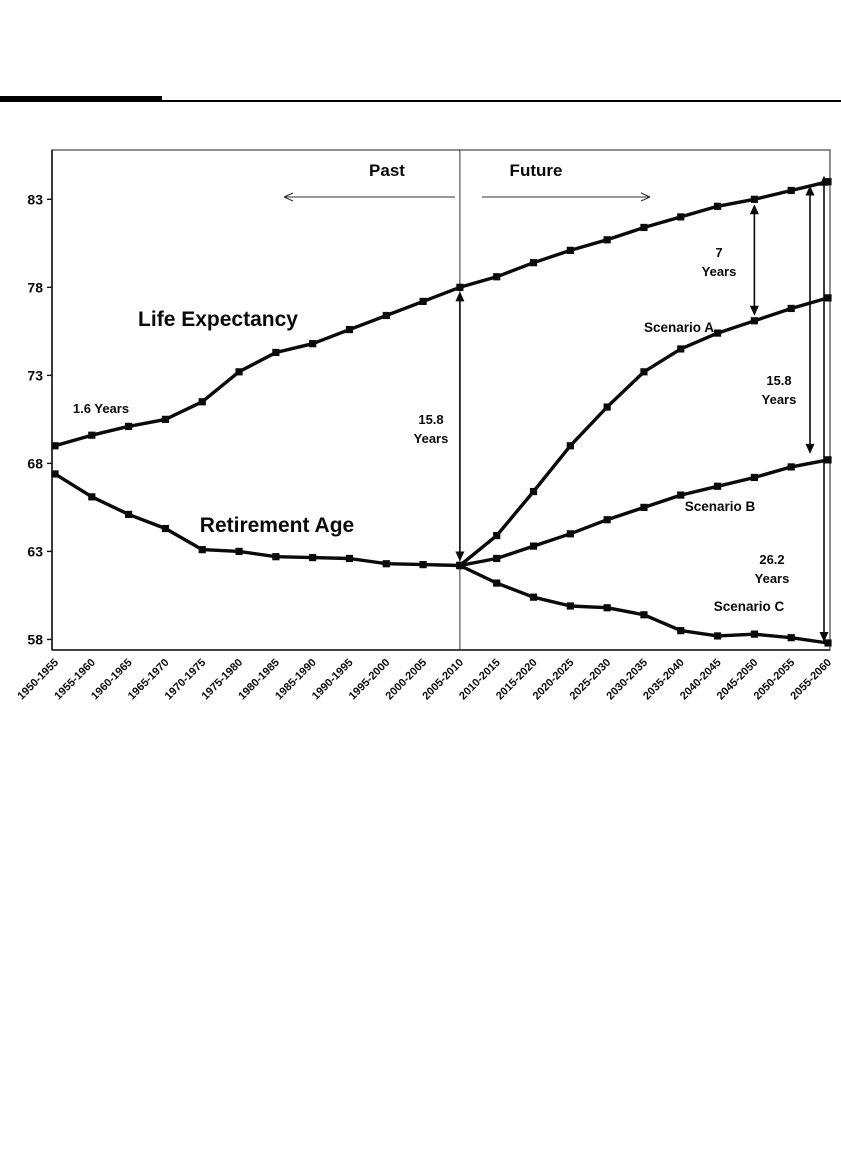  I want to click on gap-2005-arrow-head-top, so click(460, 296).